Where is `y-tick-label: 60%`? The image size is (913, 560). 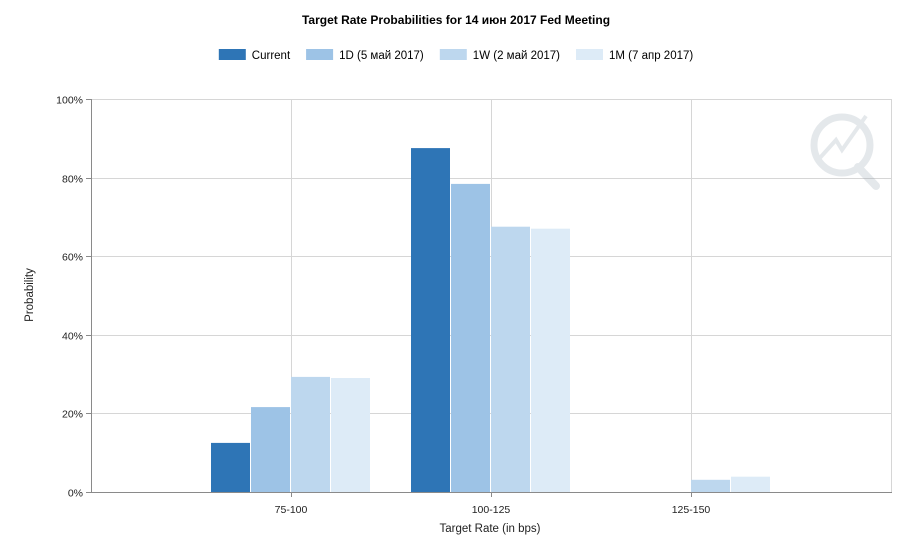 y-tick-label: 60% is located at coordinates (72, 258).